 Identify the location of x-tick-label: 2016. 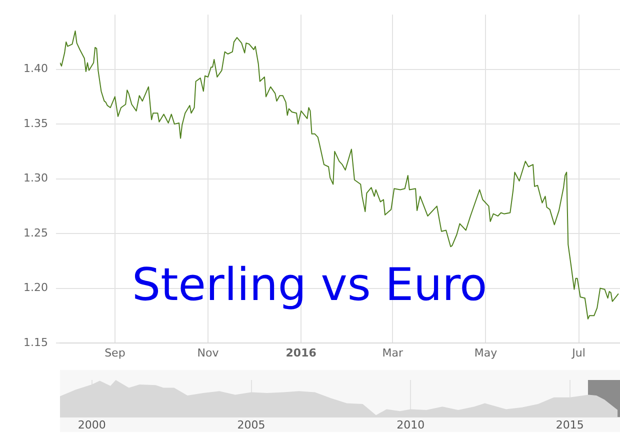
(301, 353).